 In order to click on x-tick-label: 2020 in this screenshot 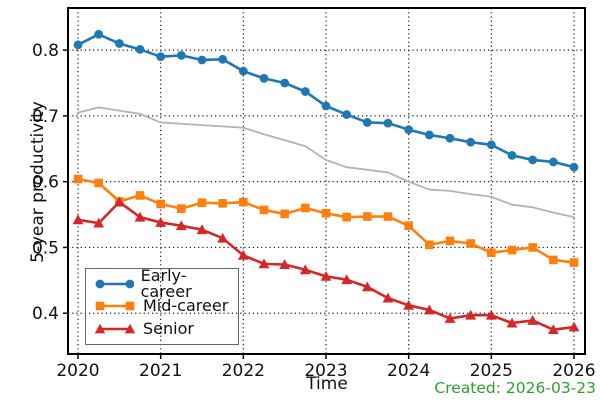, I will do `click(77, 371)`.